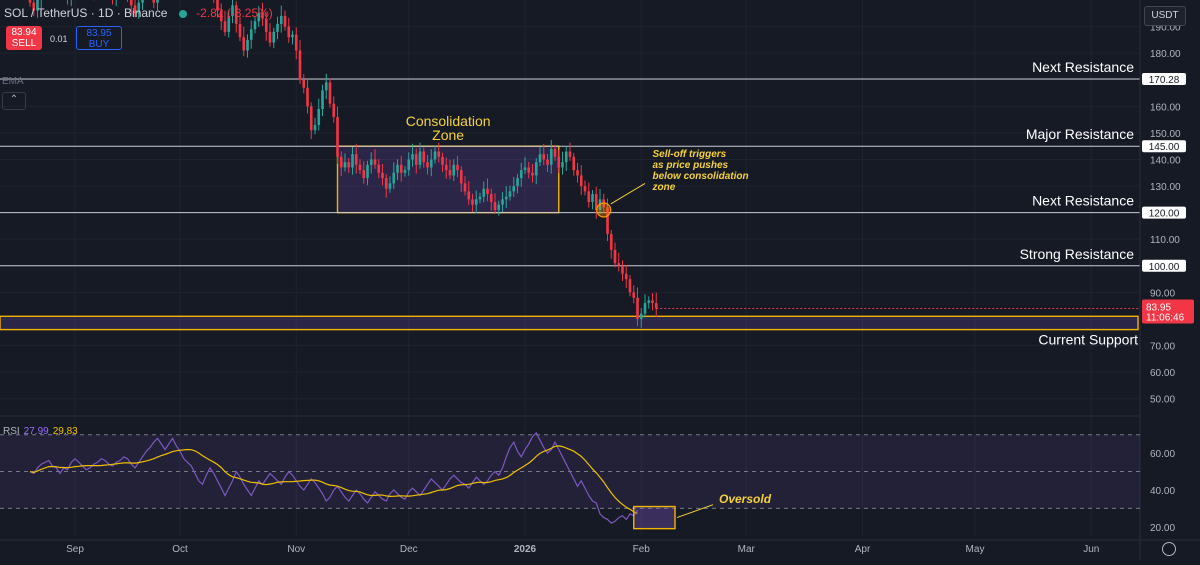 The image size is (1200, 565). Describe the element at coordinates (1091, 549) in the screenshot. I see `time-tick: Jun` at that location.